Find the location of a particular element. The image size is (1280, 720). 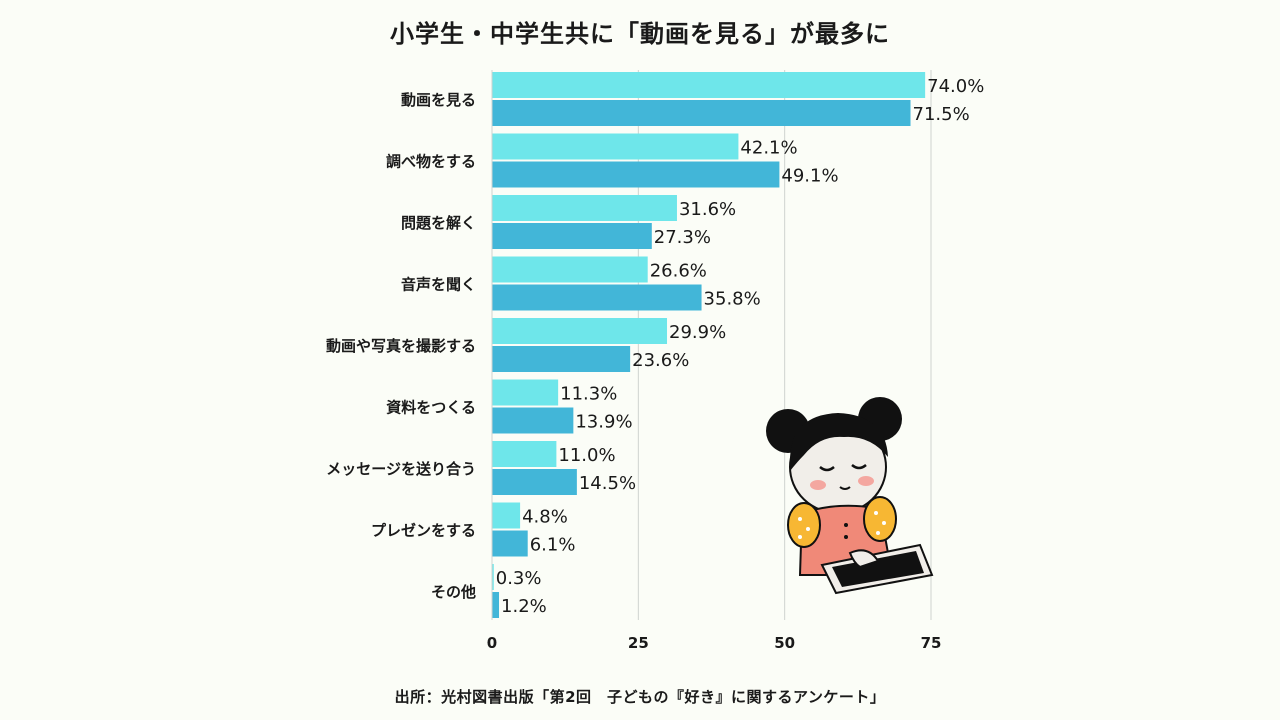

data-label-6-1: 14.5% is located at coordinates (607, 483).